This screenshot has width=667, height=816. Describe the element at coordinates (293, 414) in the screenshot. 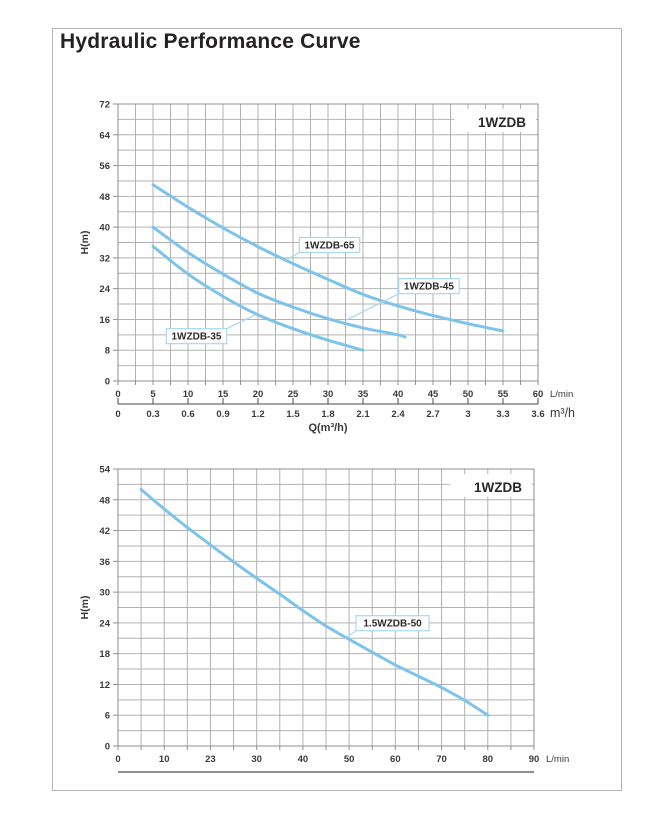

I see `chart-text: 1.5` at that location.